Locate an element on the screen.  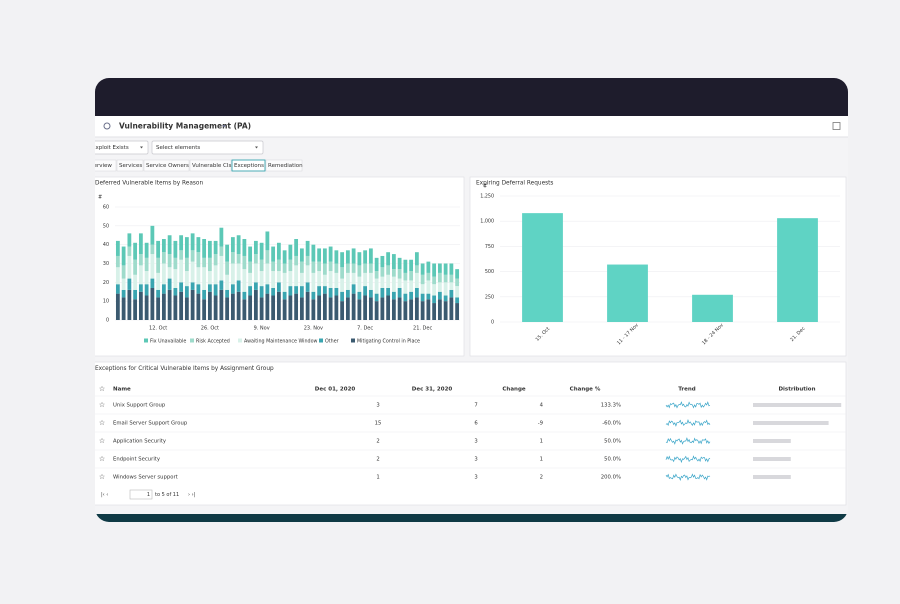
table-cell: 7 is located at coordinates (475, 406).